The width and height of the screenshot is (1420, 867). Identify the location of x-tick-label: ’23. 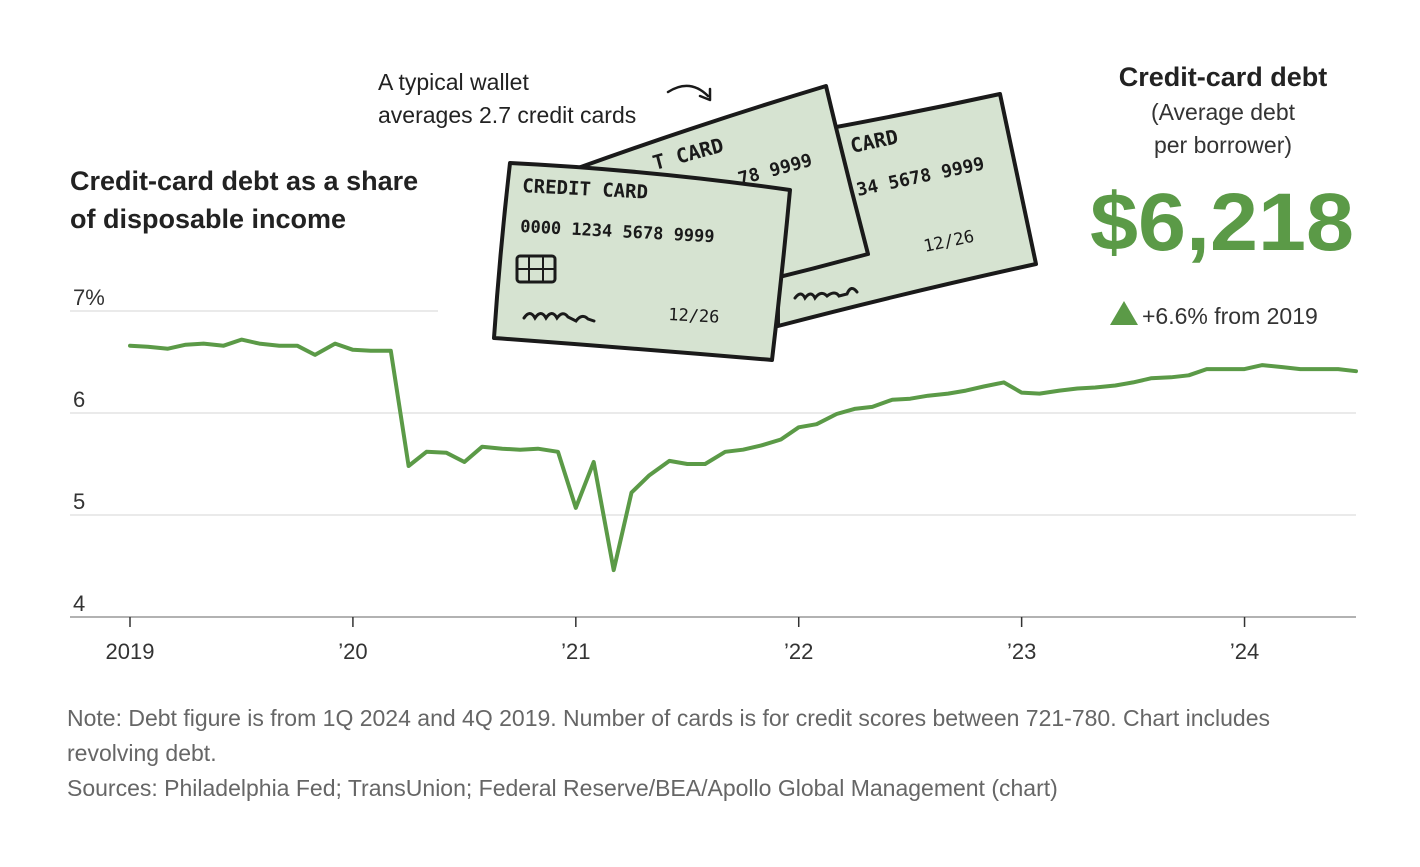
(1021, 651).